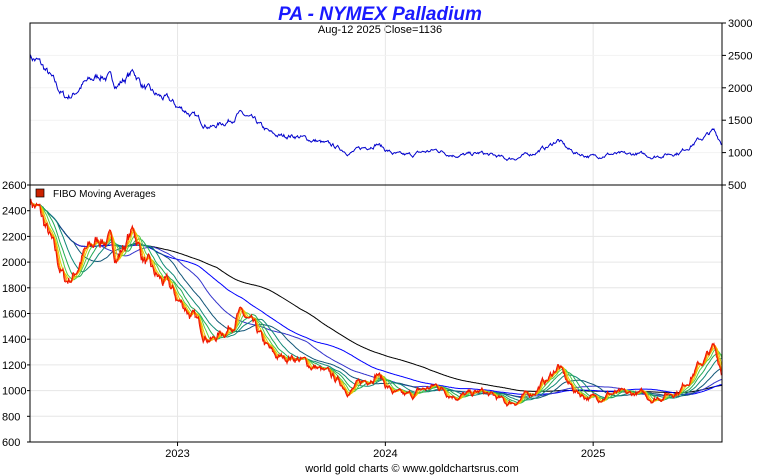 The width and height of the screenshot is (760, 475). What do you see at coordinates (740, 154) in the screenshot?
I see `top-y-tick-label: 1000` at bounding box center [740, 154].